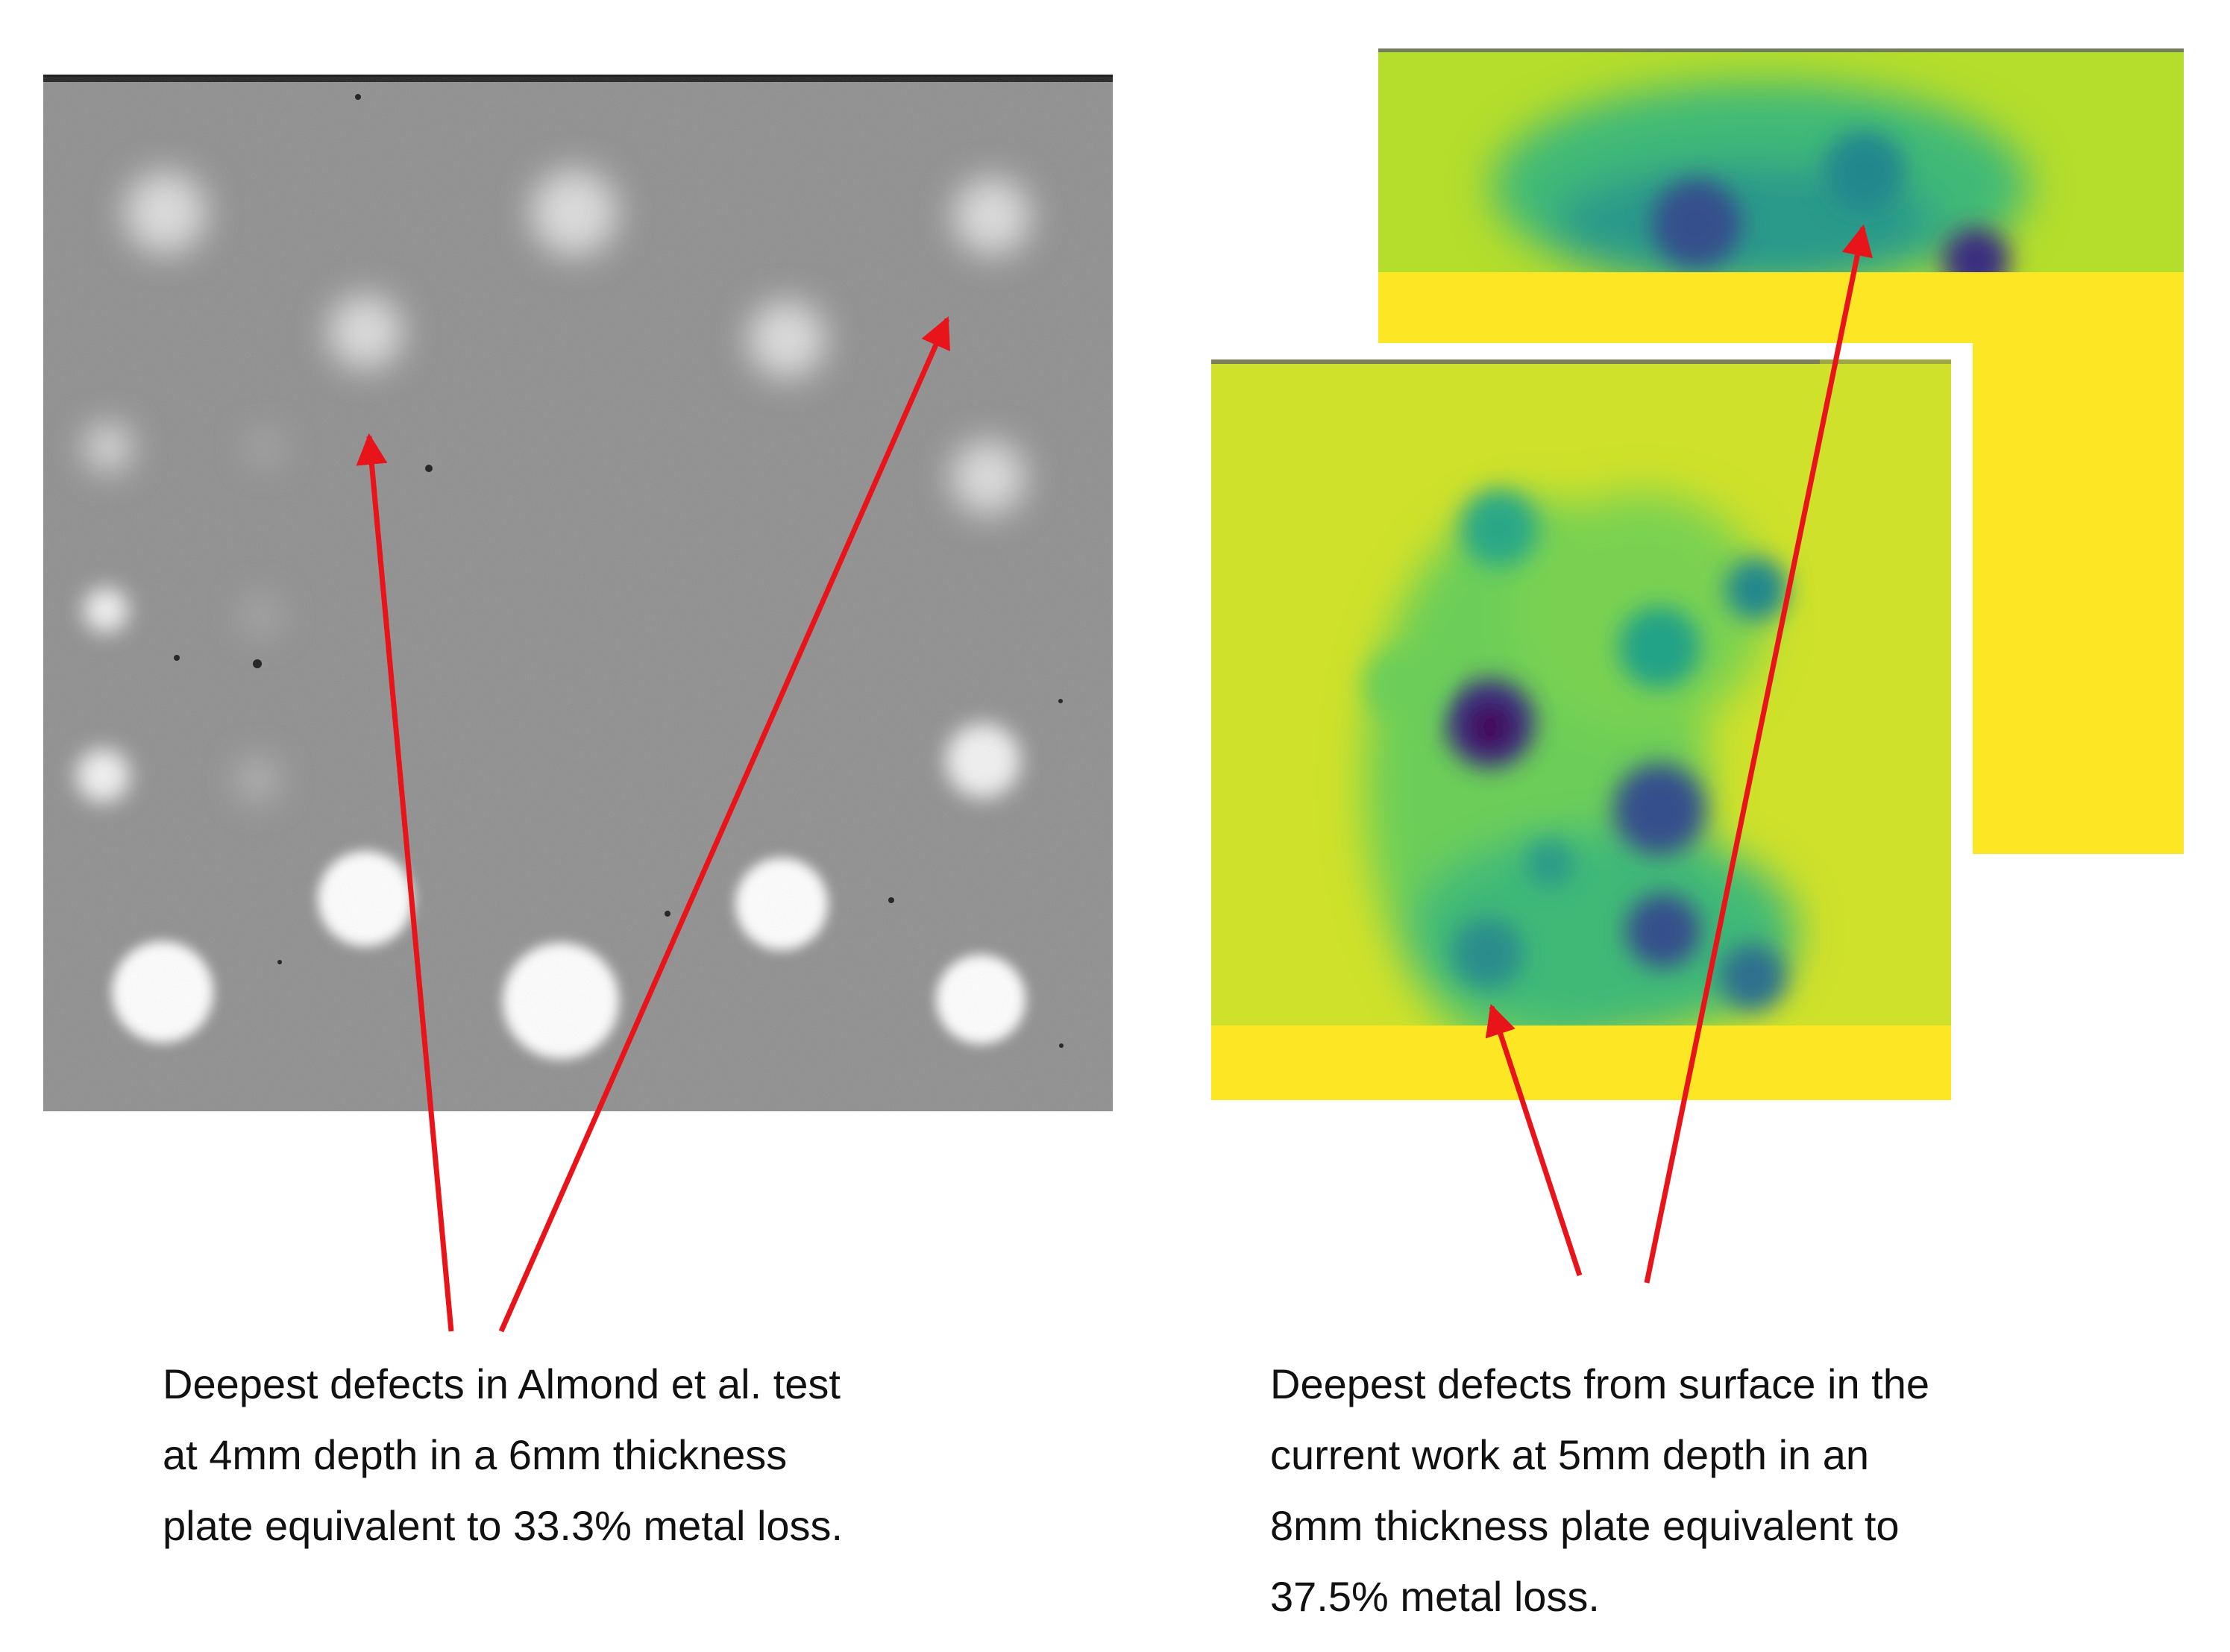  Describe the element at coordinates (504, 1525) in the screenshot. I see `caption-left-line-3: plate equivalent to 33.3% metal loss.` at that location.